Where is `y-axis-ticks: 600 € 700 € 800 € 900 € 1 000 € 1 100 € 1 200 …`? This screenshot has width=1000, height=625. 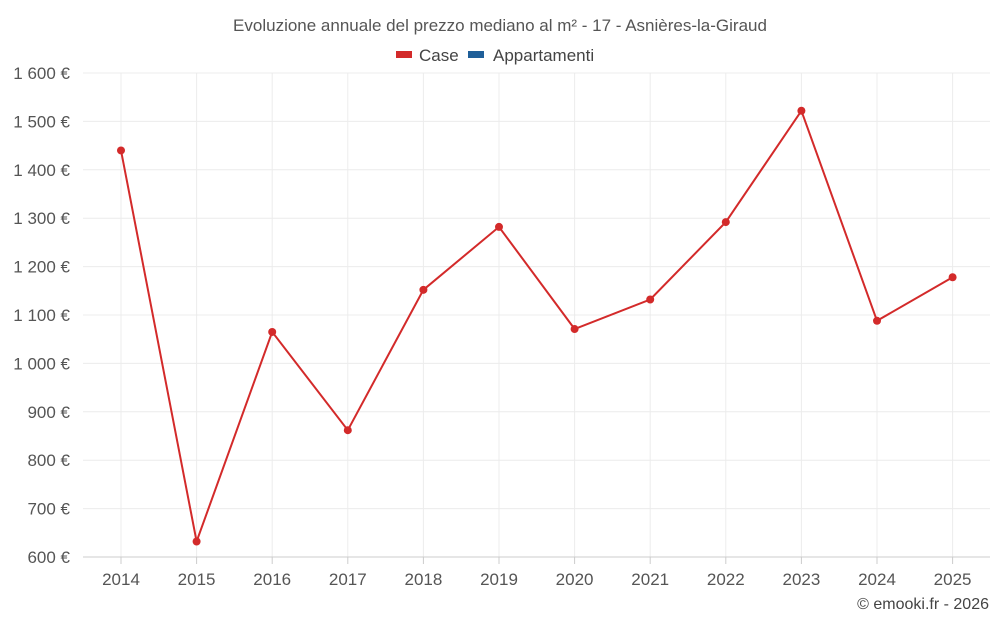 y-axis-ticks: 600 € 700 € 800 € 900 € 1 000 € 1 100 € 1 200 … is located at coordinates (41, 315).